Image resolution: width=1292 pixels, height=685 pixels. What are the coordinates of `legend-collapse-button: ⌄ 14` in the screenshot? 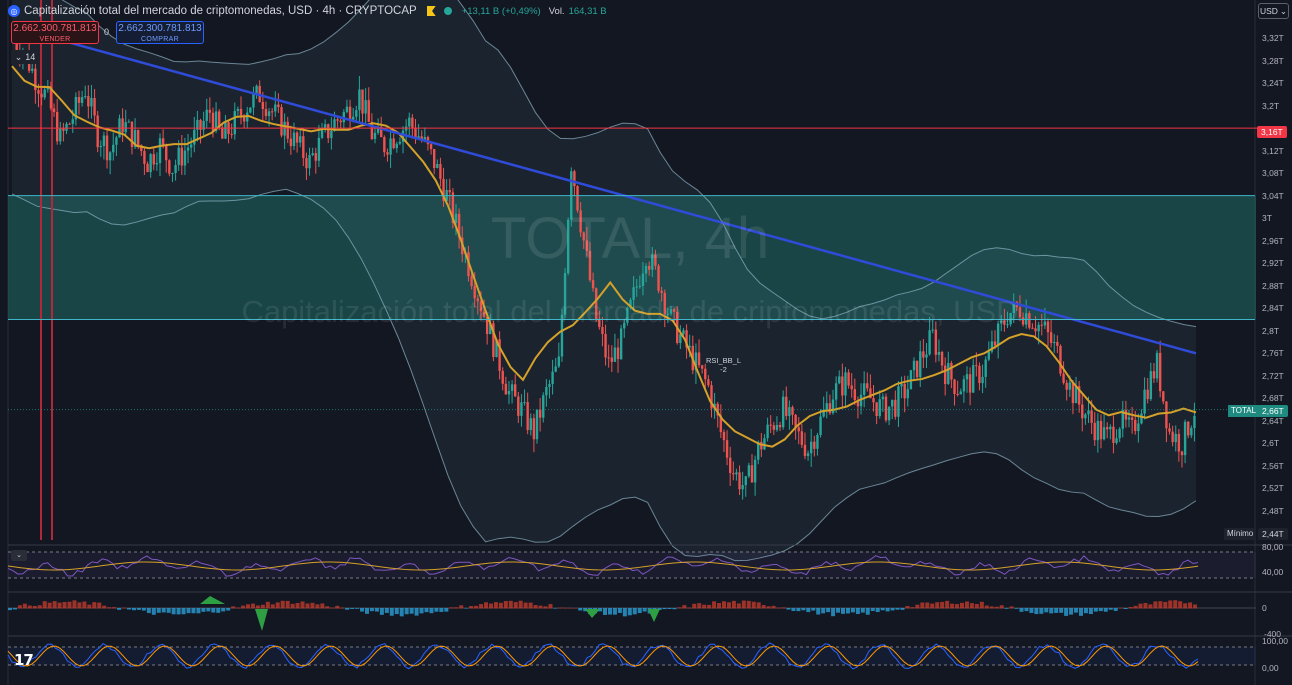 It's located at (25, 57).